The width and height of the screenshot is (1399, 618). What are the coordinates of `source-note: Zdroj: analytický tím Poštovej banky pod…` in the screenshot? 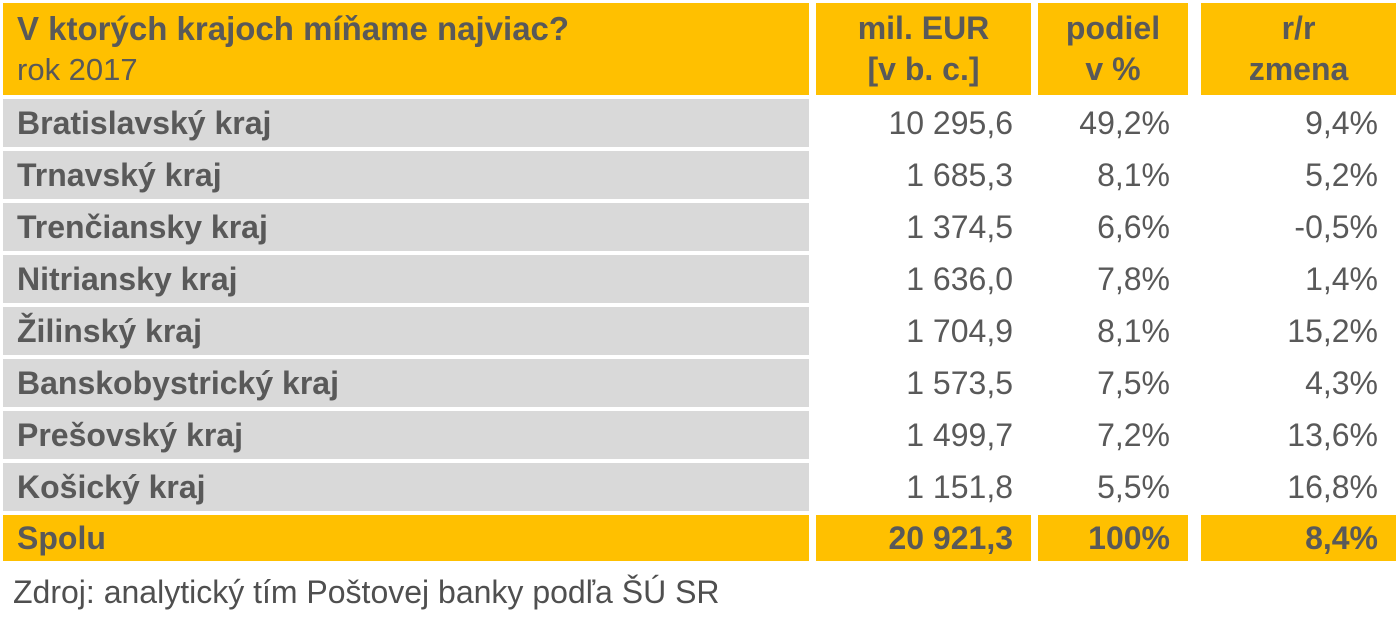 It's located at (366, 592).